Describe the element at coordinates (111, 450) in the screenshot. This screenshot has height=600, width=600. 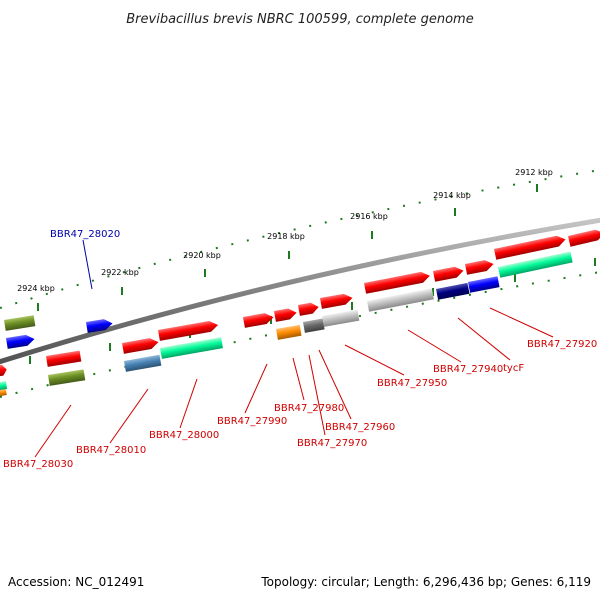
I see `gene-label-bbr47-28010: BBR47_28010` at that location.